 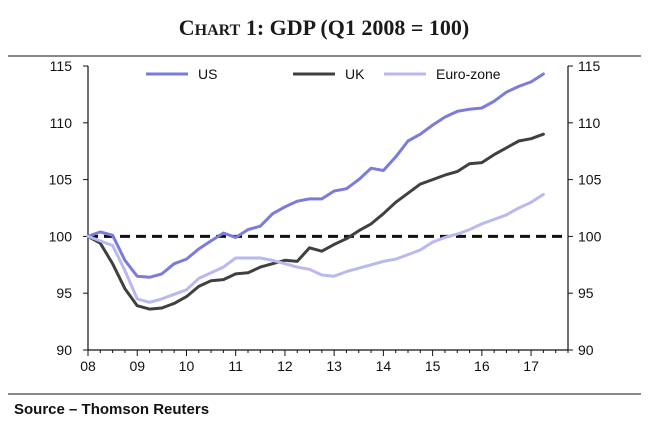 I want to click on y-tick-label-right: 115, so click(x=589, y=66).